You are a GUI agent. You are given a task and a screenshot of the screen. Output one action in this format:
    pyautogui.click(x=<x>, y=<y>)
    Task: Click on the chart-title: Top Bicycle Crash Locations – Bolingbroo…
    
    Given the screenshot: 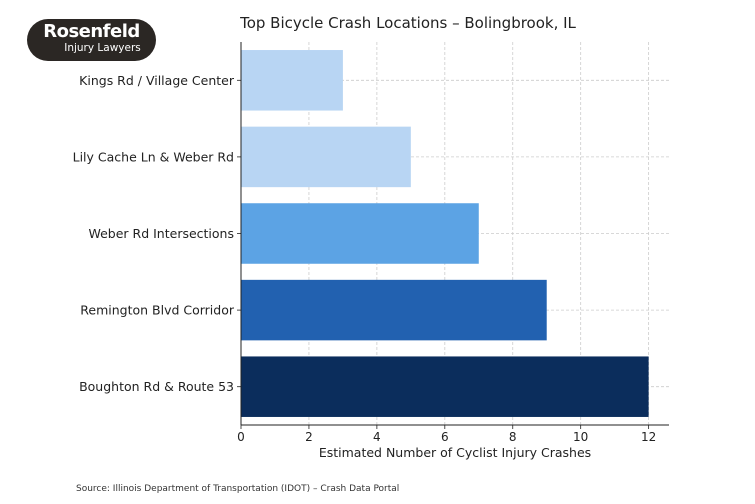 What is the action you would take?
    pyautogui.click(x=407, y=23)
    